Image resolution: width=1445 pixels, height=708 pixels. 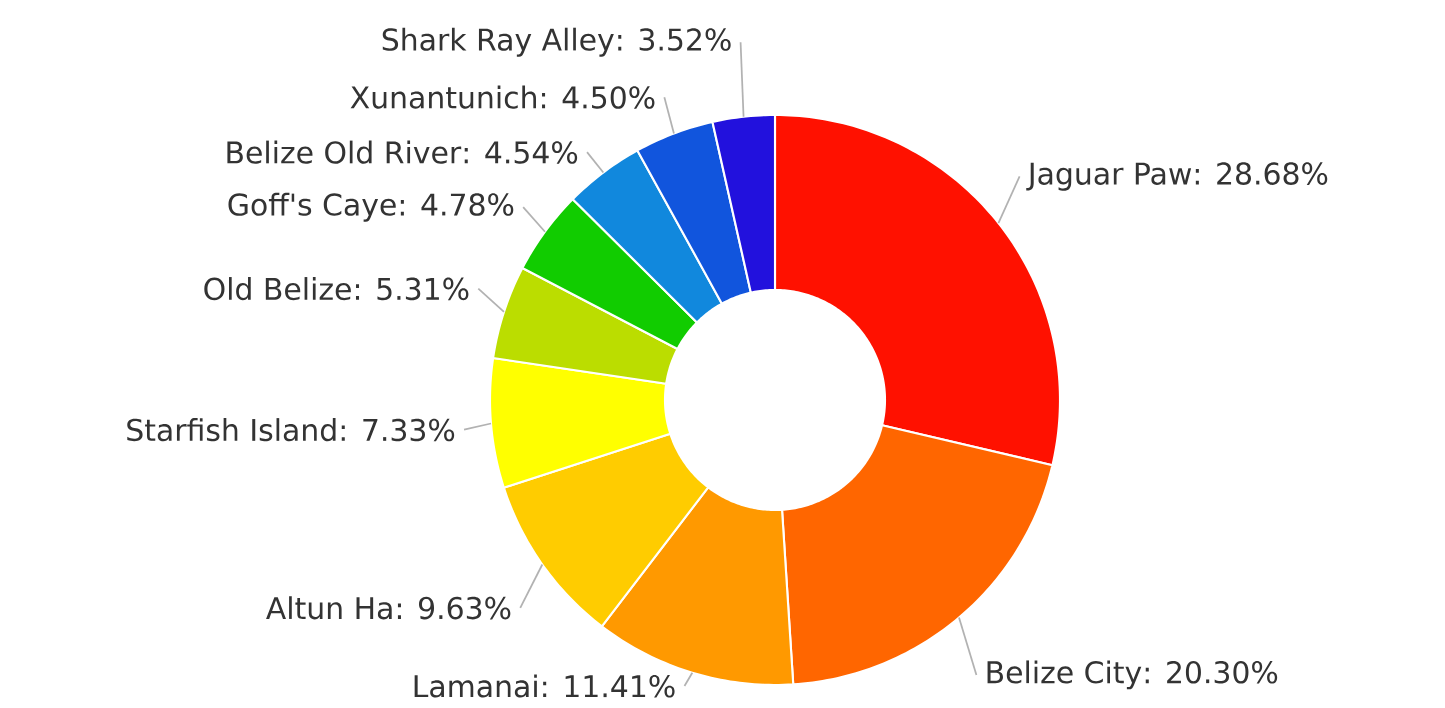 What do you see at coordinates (1109, 176) in the screenshot?
I see `slice-label: Jaguar Paw` at bounding box center [1109, 176].